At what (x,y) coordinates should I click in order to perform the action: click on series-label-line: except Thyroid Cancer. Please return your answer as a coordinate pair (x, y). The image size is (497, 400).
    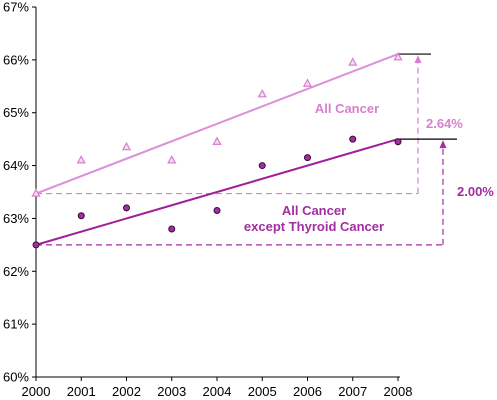
    Looking at the image, I should click on (314, 226).